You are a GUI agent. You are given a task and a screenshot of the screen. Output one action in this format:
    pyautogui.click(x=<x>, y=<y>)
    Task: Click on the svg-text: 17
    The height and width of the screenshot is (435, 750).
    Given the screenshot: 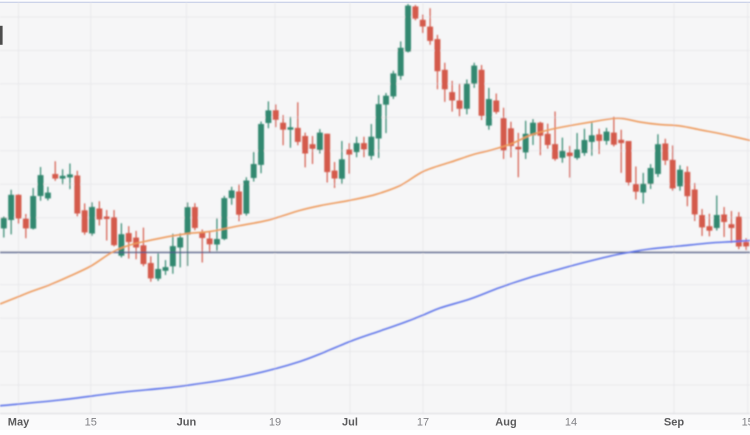 What is the action you would take?
    pyautogui.click(x=423, y=423)
    